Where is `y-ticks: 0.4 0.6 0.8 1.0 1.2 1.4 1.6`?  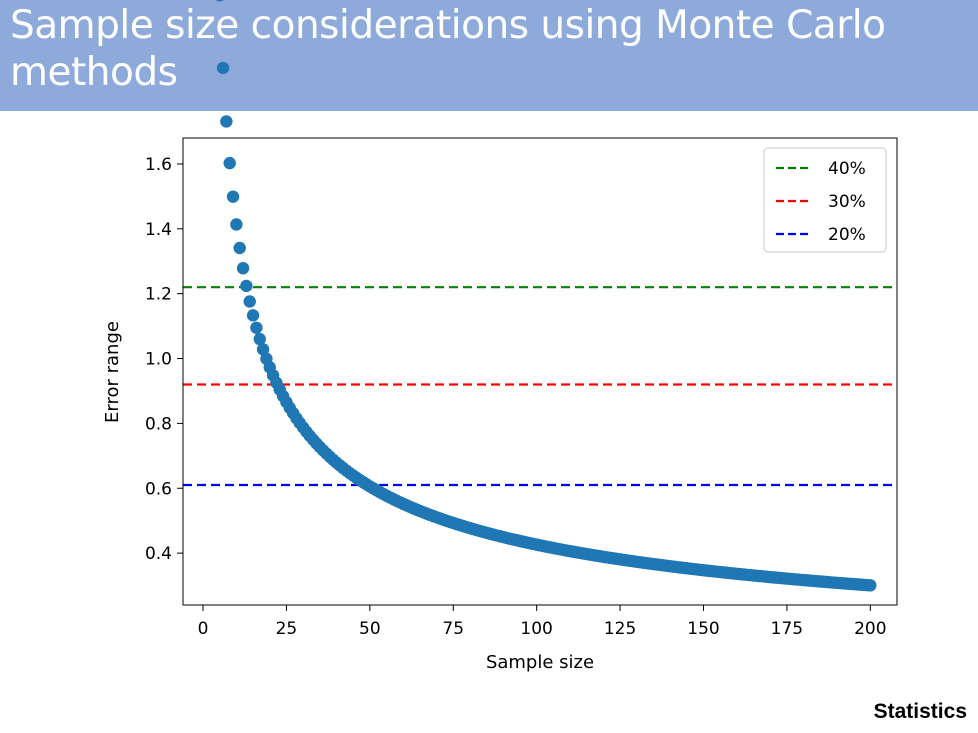 y-ticks: 0.4 0.6 0.8 1.0 1.2 1.4 1.6 is located at coordinates (164, 359).